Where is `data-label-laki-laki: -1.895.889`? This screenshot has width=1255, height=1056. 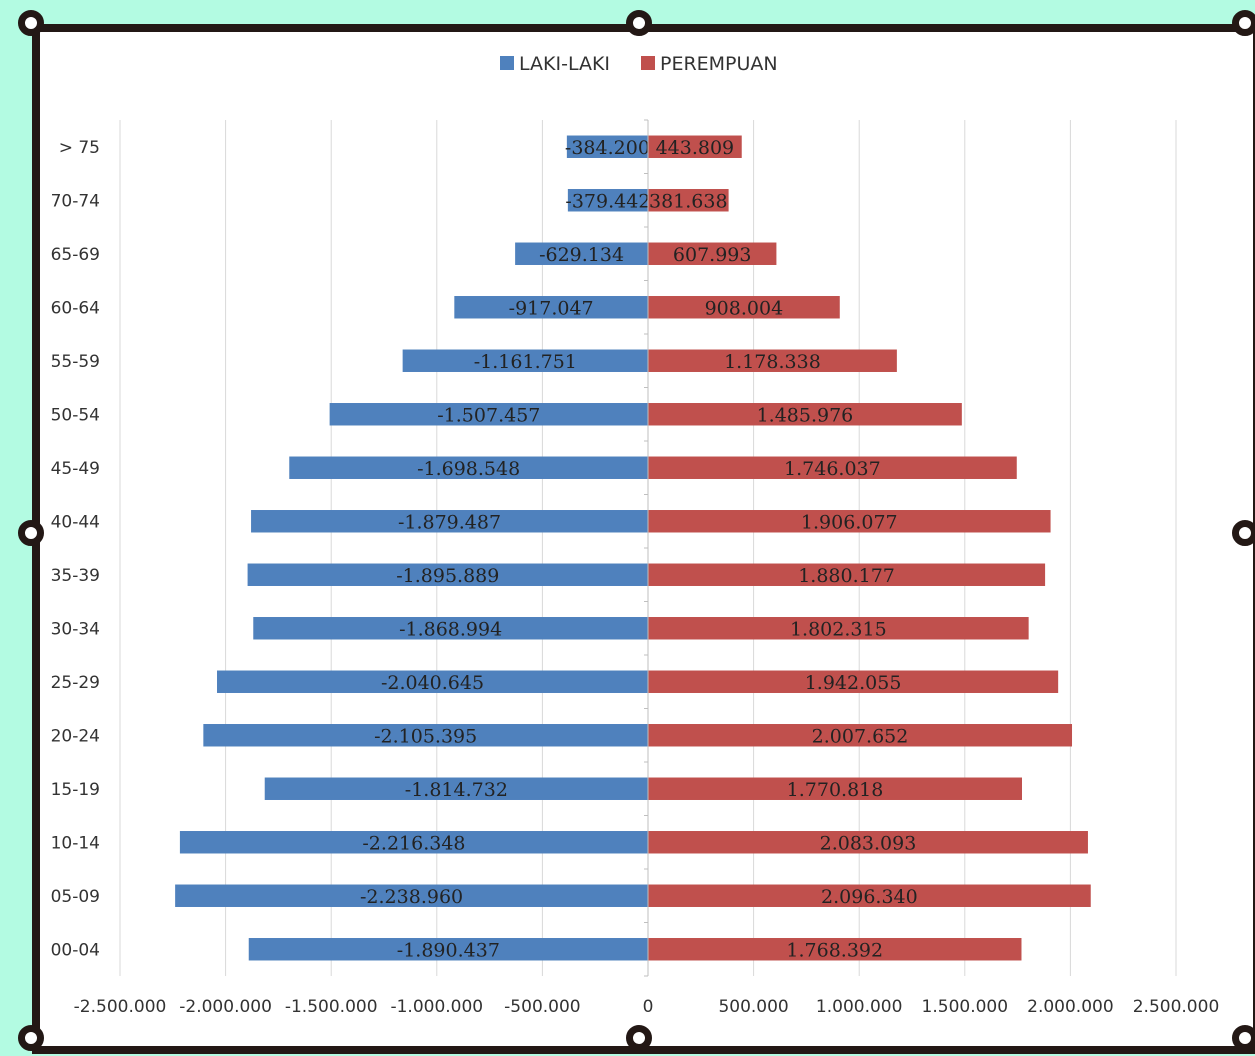 data-label-laki-laki: -1.895.889 is located at coordinates (447, 576).